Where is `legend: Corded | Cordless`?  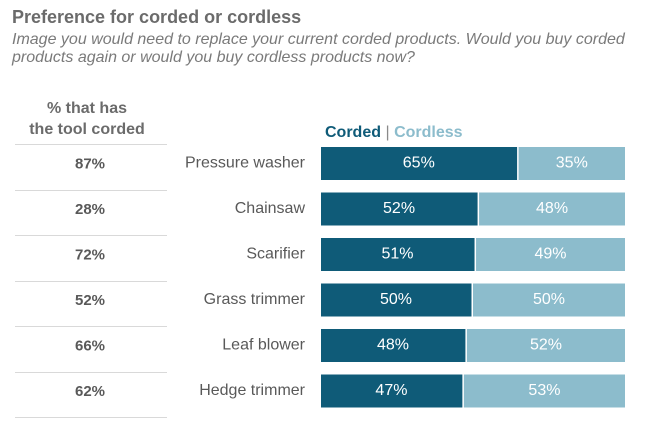
legend: Corded | Cordless is located at coordinates (394, 133).